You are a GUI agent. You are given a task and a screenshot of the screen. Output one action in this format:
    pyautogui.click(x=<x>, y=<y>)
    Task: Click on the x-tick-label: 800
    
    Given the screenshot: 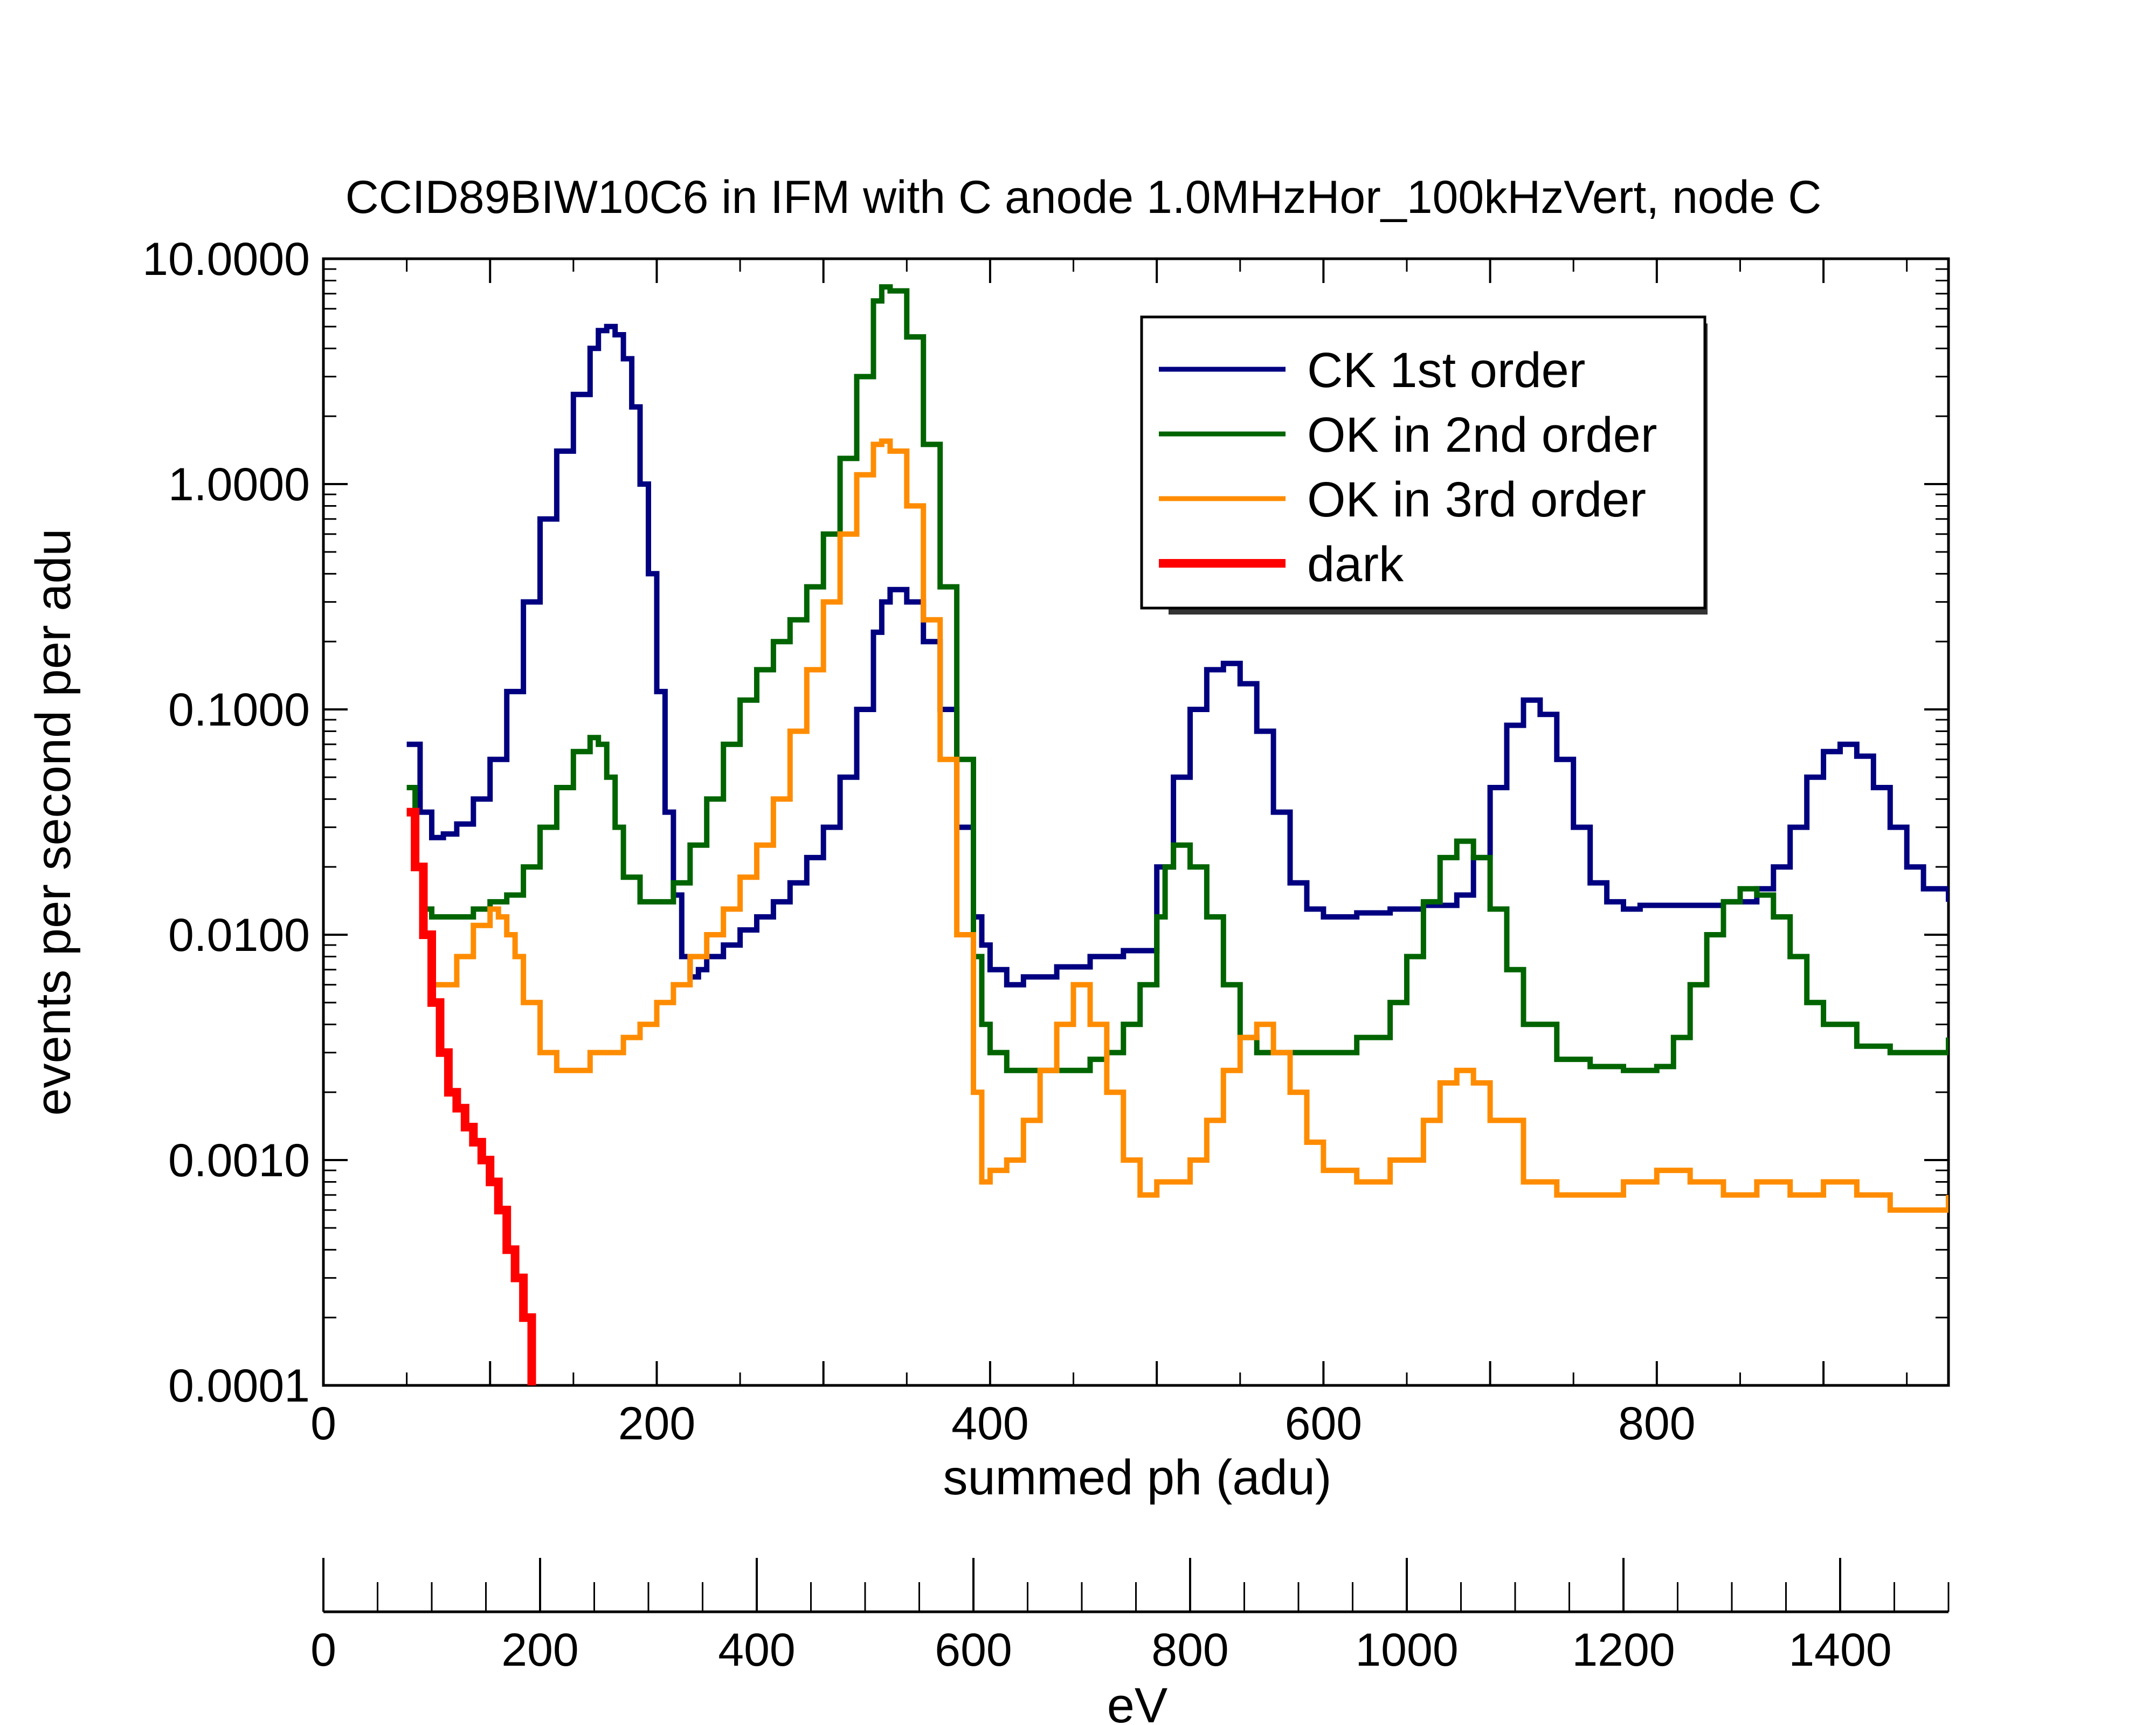 What is the action you would take?
    pyautogui.click(x=1657, y=1424)
    